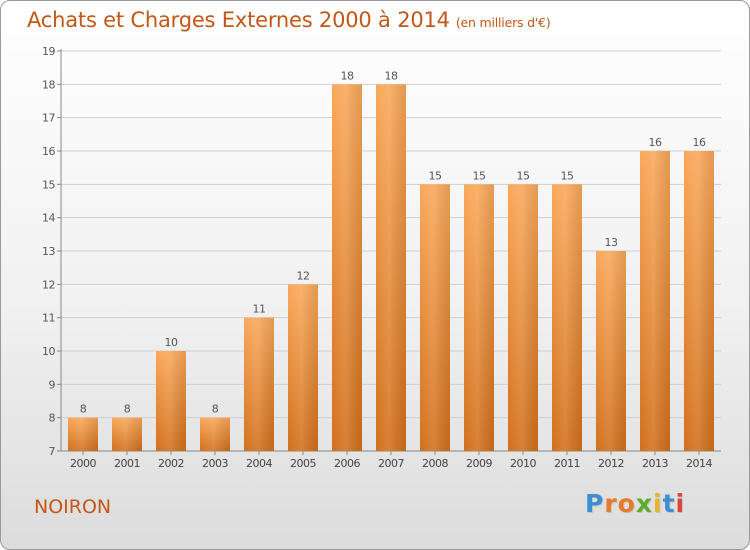 The width and height of the screenshot is (750, 550). What do you see at coordinates (52, 418) in the screenshot?
I see `y-tick-label: 8` at bounding box center [52, 418].